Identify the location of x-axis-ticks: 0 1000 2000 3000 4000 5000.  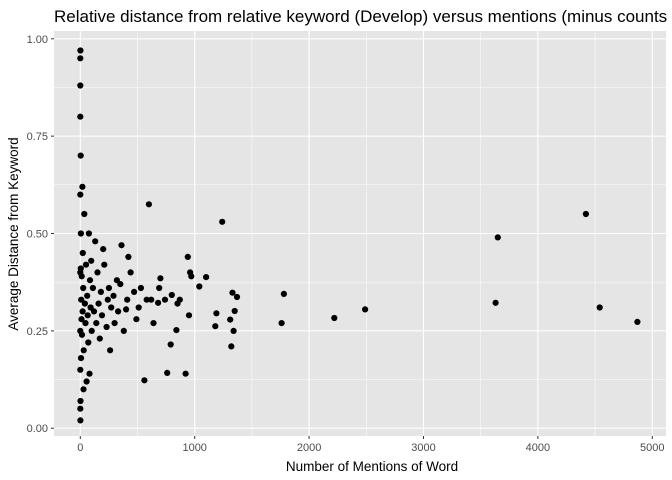
(371, 445).